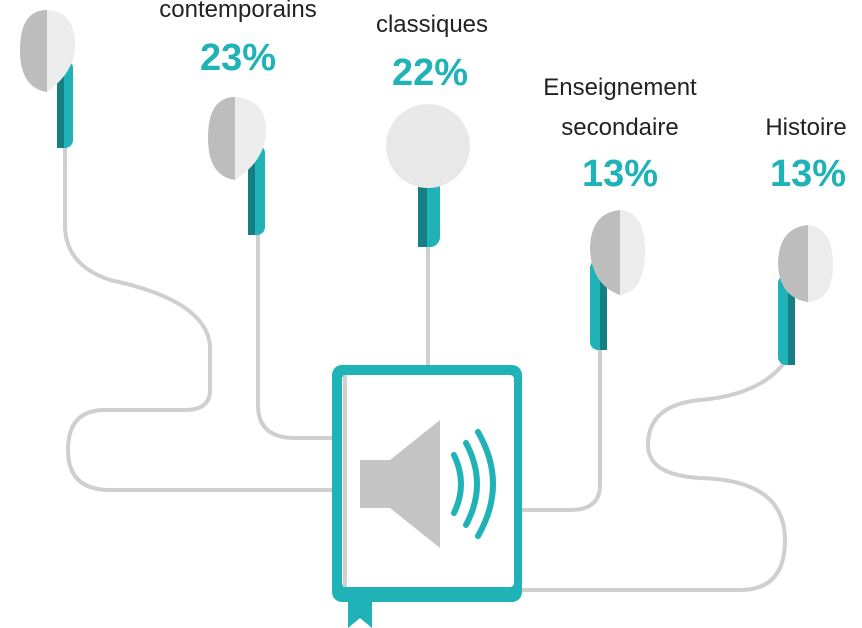  I want to click on item-label: Enseignement, so click(620, 87).